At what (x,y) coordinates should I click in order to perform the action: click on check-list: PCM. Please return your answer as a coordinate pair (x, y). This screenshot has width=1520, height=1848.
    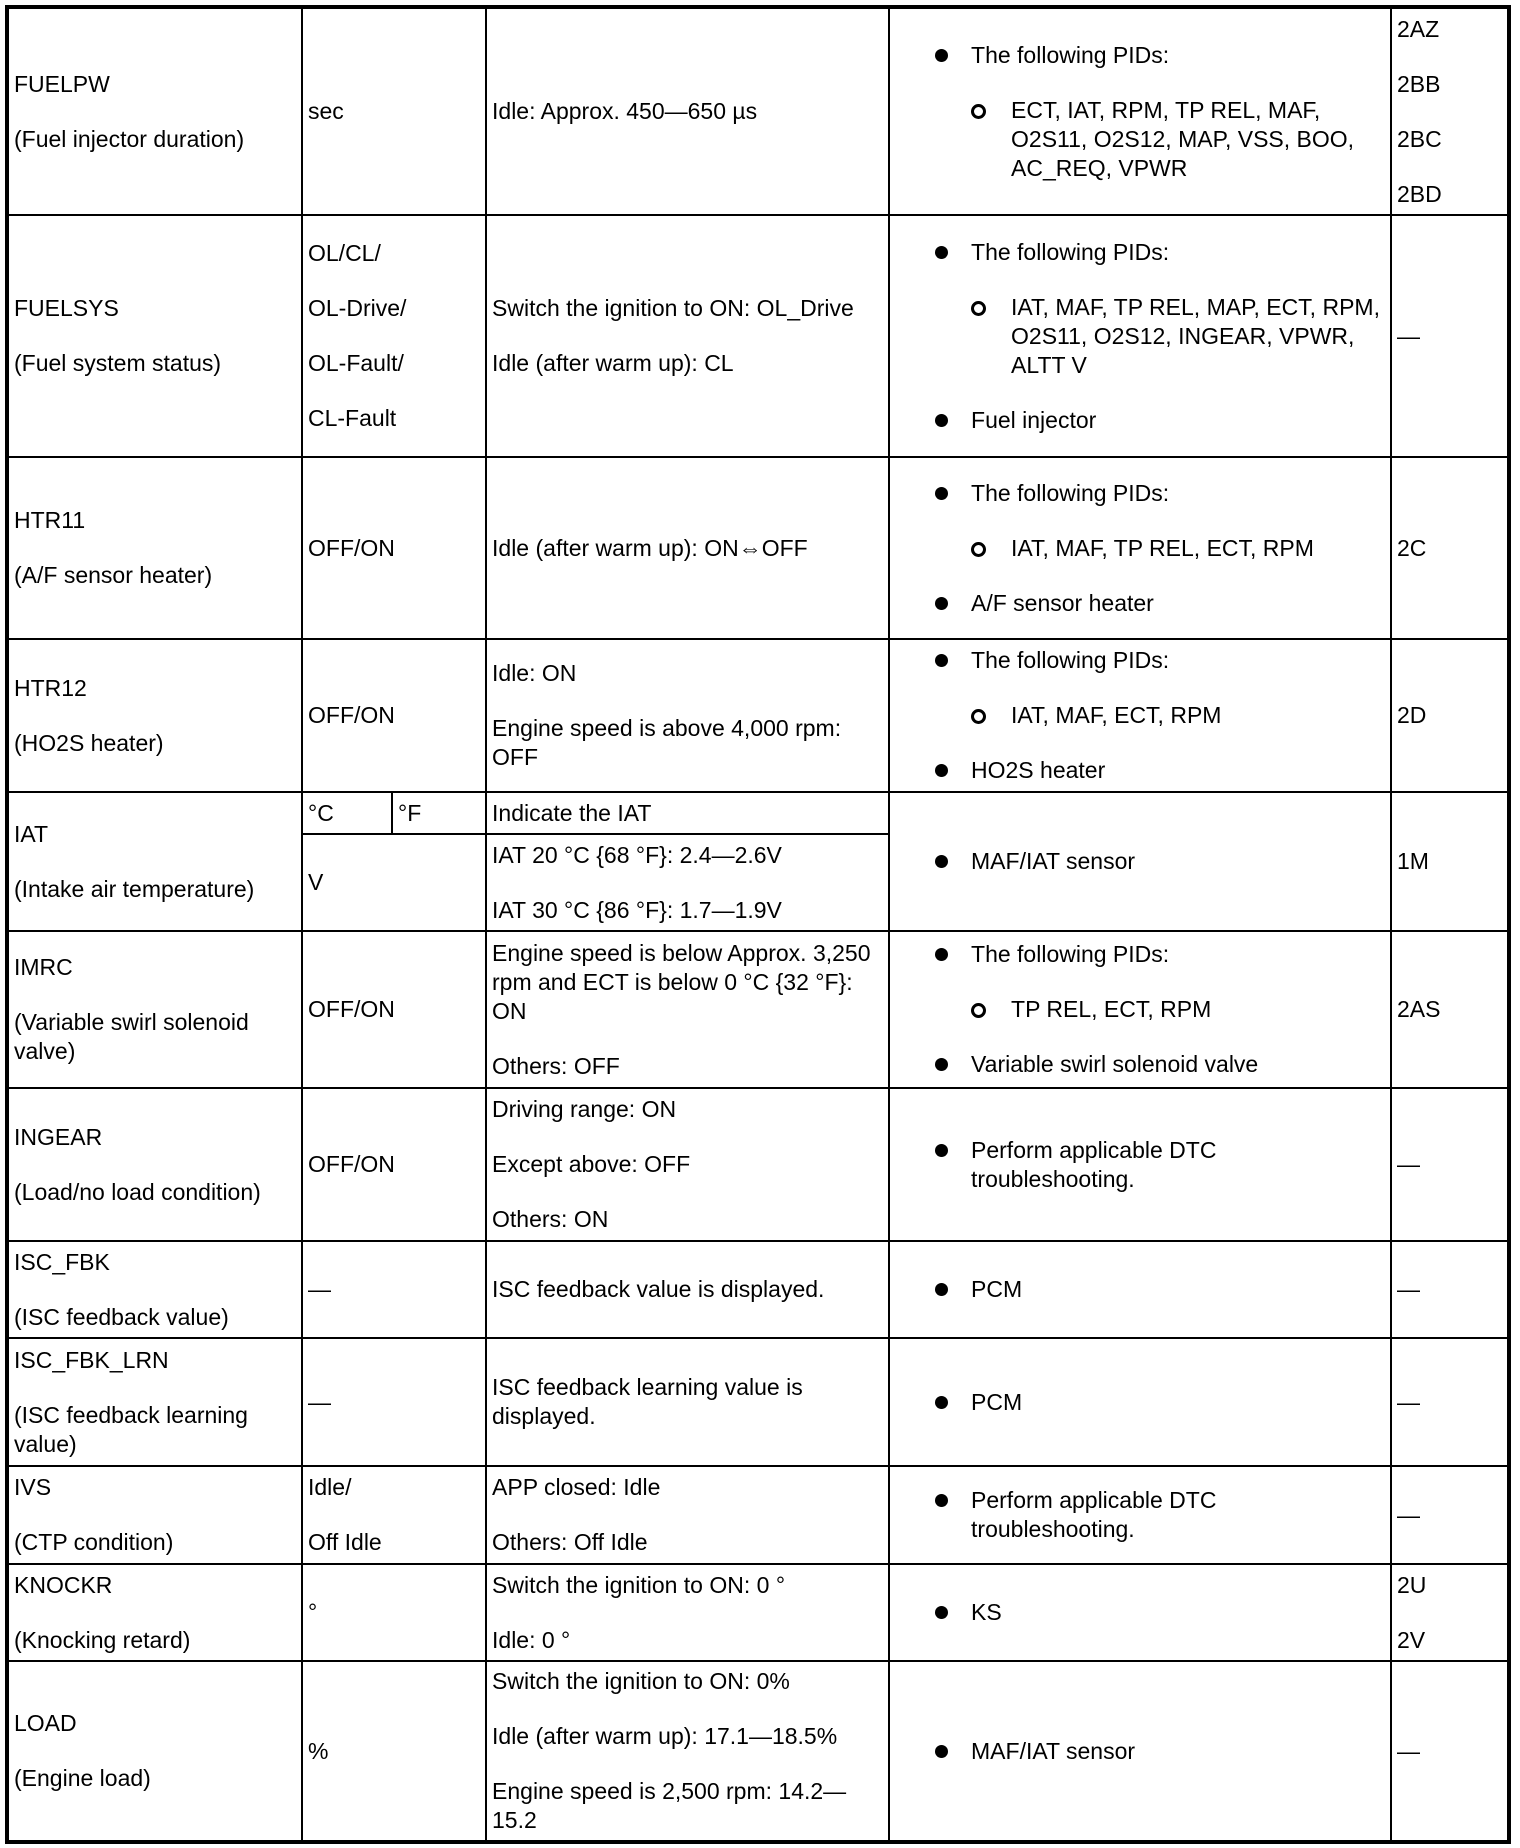
    Looking at the image, I should click on (1140, 1289).